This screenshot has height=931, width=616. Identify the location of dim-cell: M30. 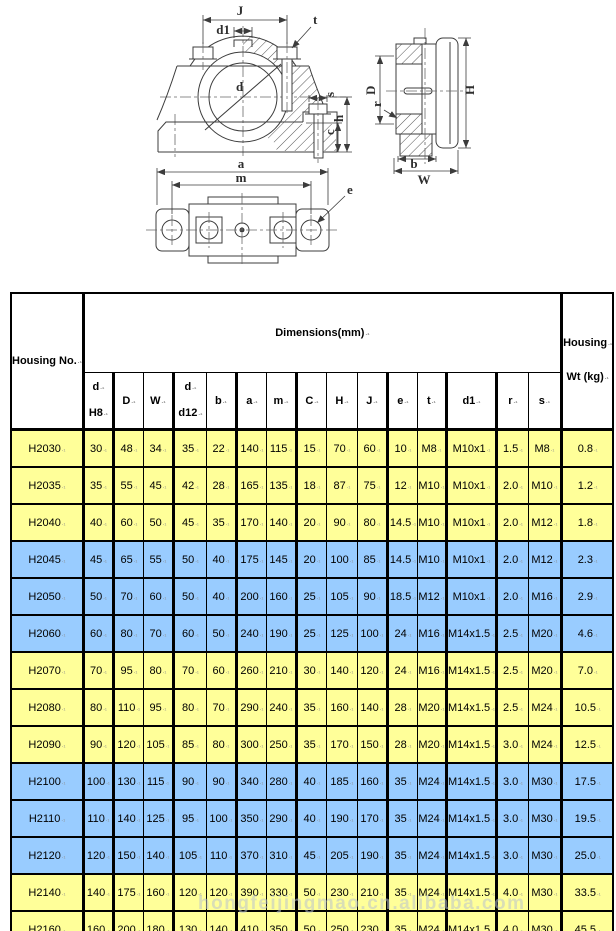
(544, 818).